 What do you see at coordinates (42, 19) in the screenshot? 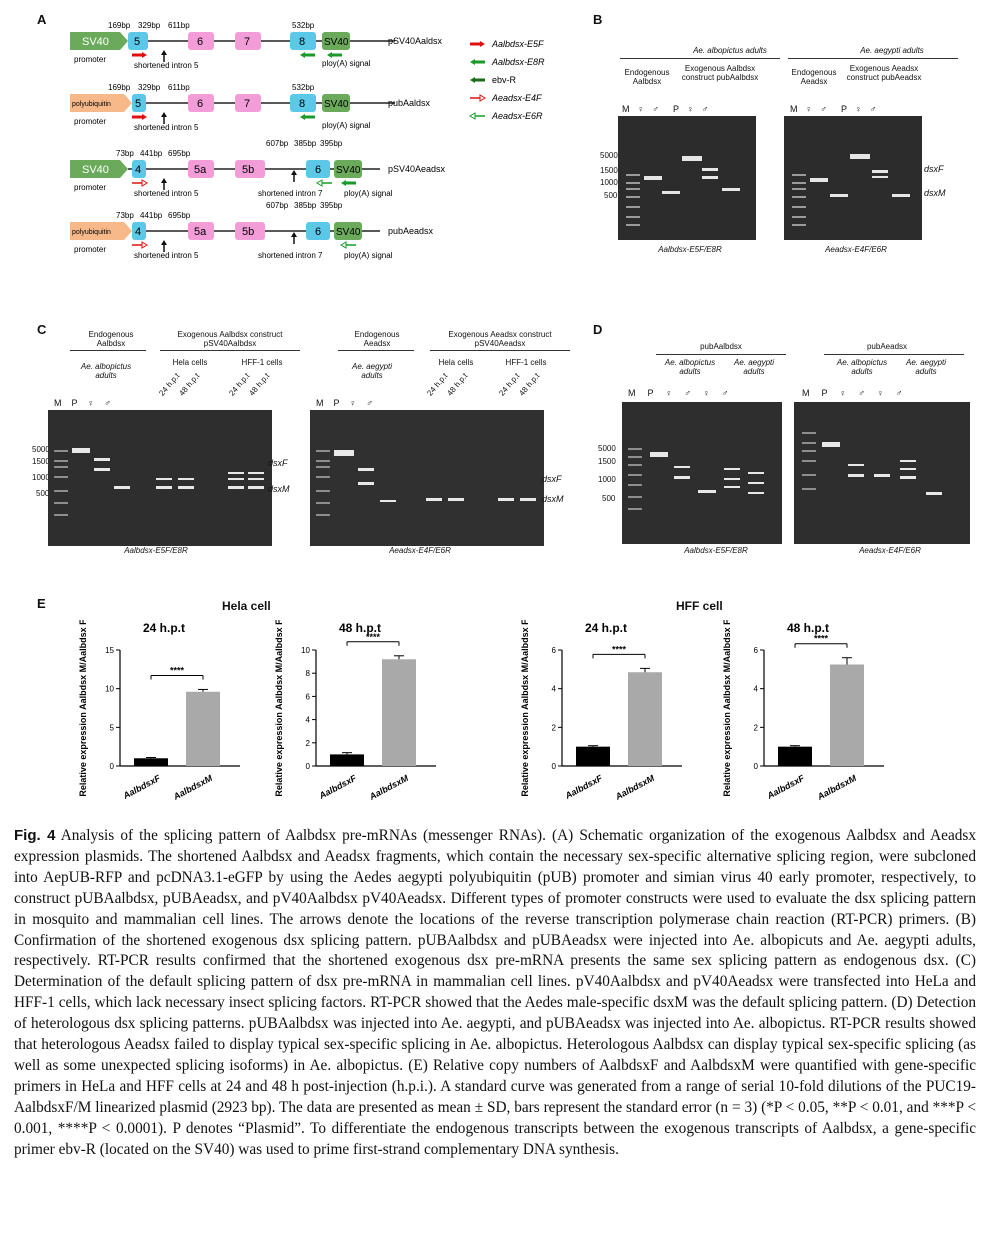
I see `panel-label-a: A` at bounding box center [42, 19].